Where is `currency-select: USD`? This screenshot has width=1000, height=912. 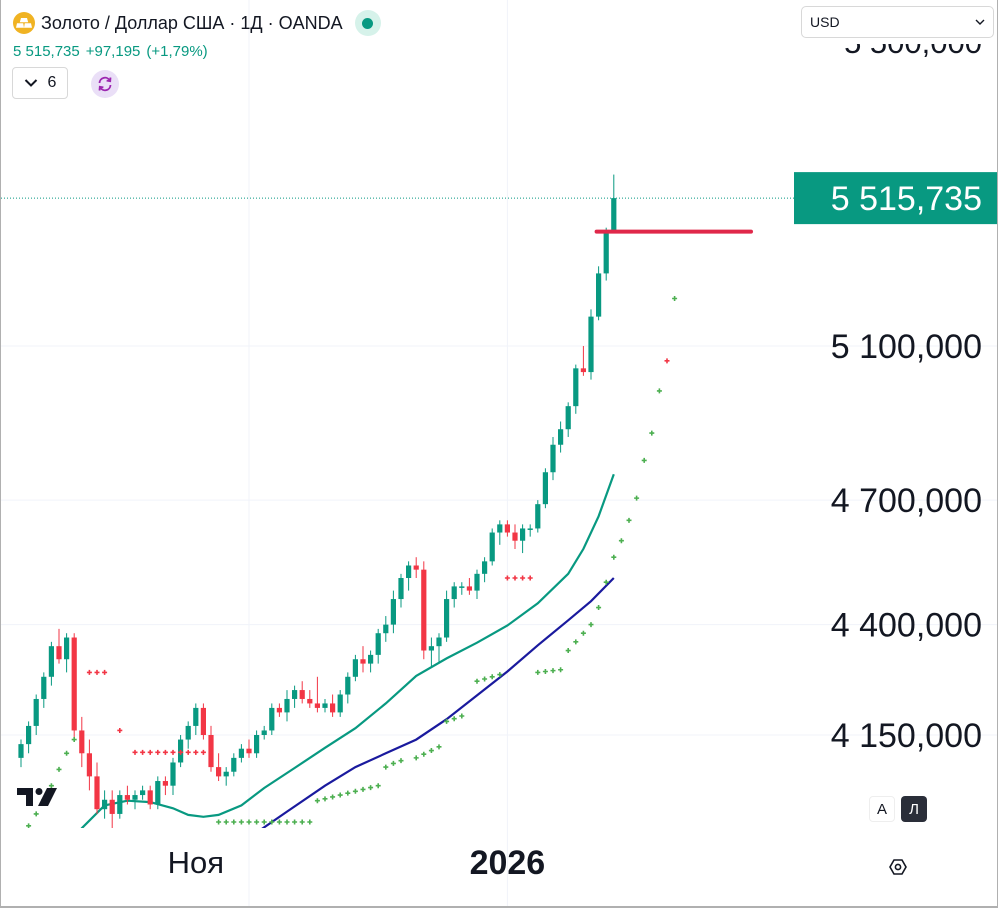 currency-select: USD is located at coordinates (897, 22).